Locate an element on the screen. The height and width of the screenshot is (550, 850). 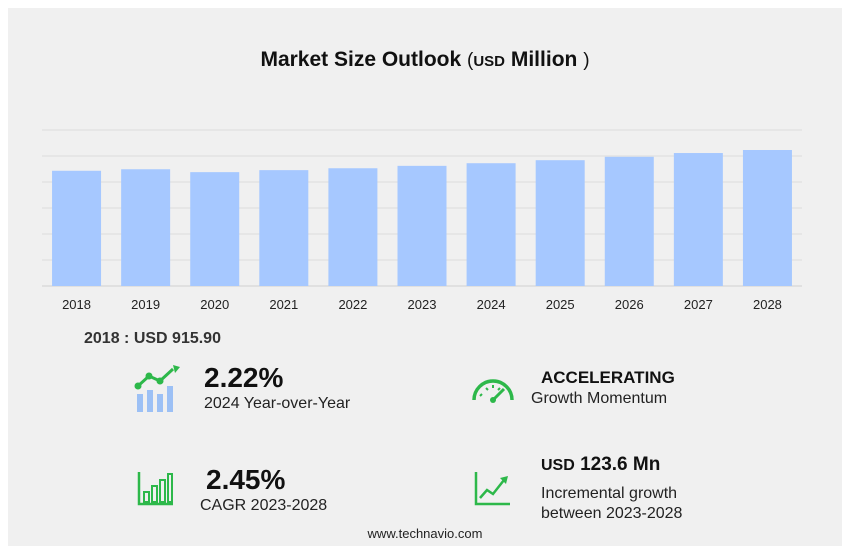
trend-line-icon is located at coordinates (492, 489).